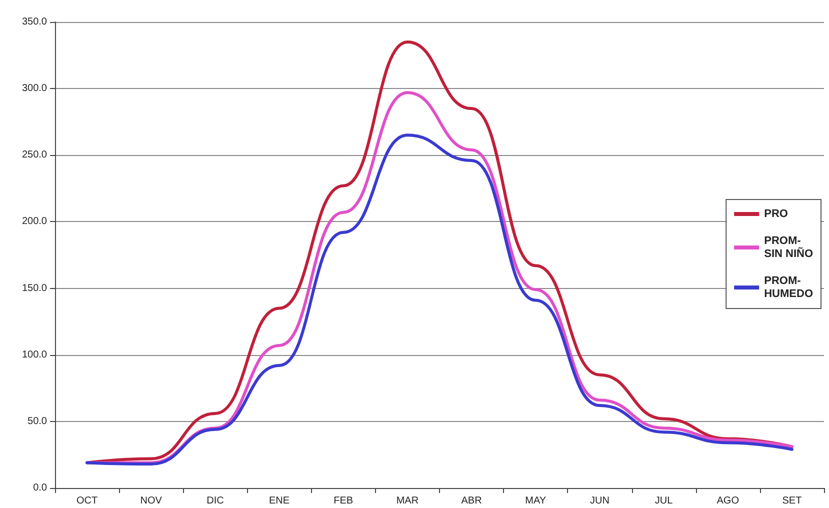 The image size is (829, 508). What do you see at coordinates (40, 488) in the screenshot?
I see `y-tick-label: 0.0` at bounding box center [40, 488].